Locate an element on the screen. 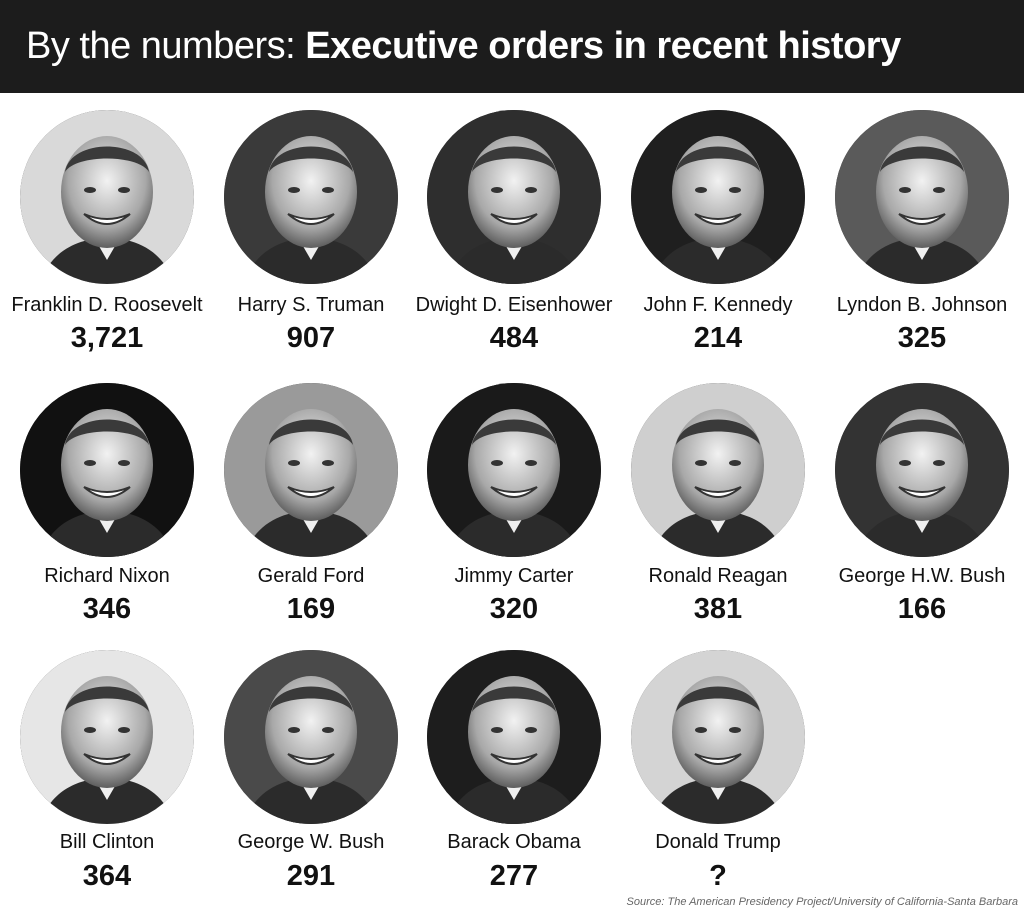 The image size is (1024, 913). president-card: Gerald Ford 169 is located at coordinates (311, 508).